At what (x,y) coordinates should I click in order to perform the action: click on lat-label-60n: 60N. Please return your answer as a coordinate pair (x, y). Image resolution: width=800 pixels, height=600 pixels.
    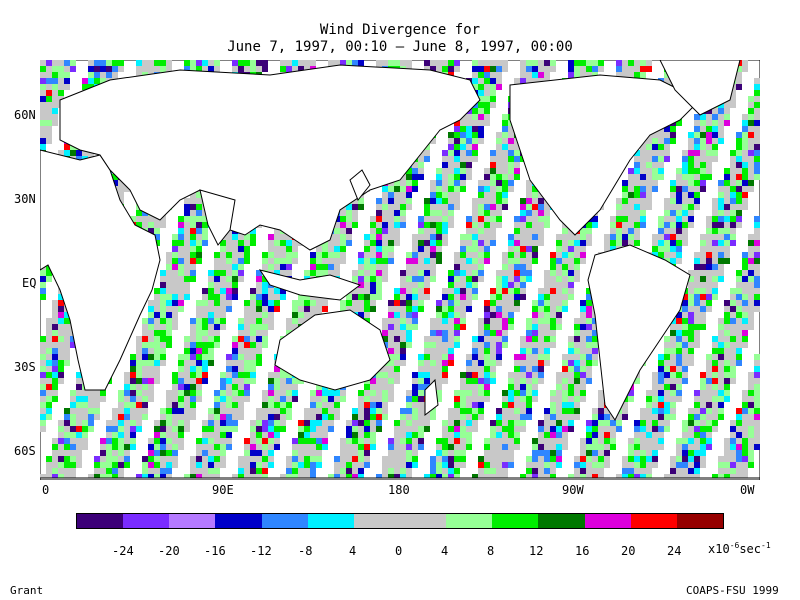
    Looking at the image, I should click on (25, 115).